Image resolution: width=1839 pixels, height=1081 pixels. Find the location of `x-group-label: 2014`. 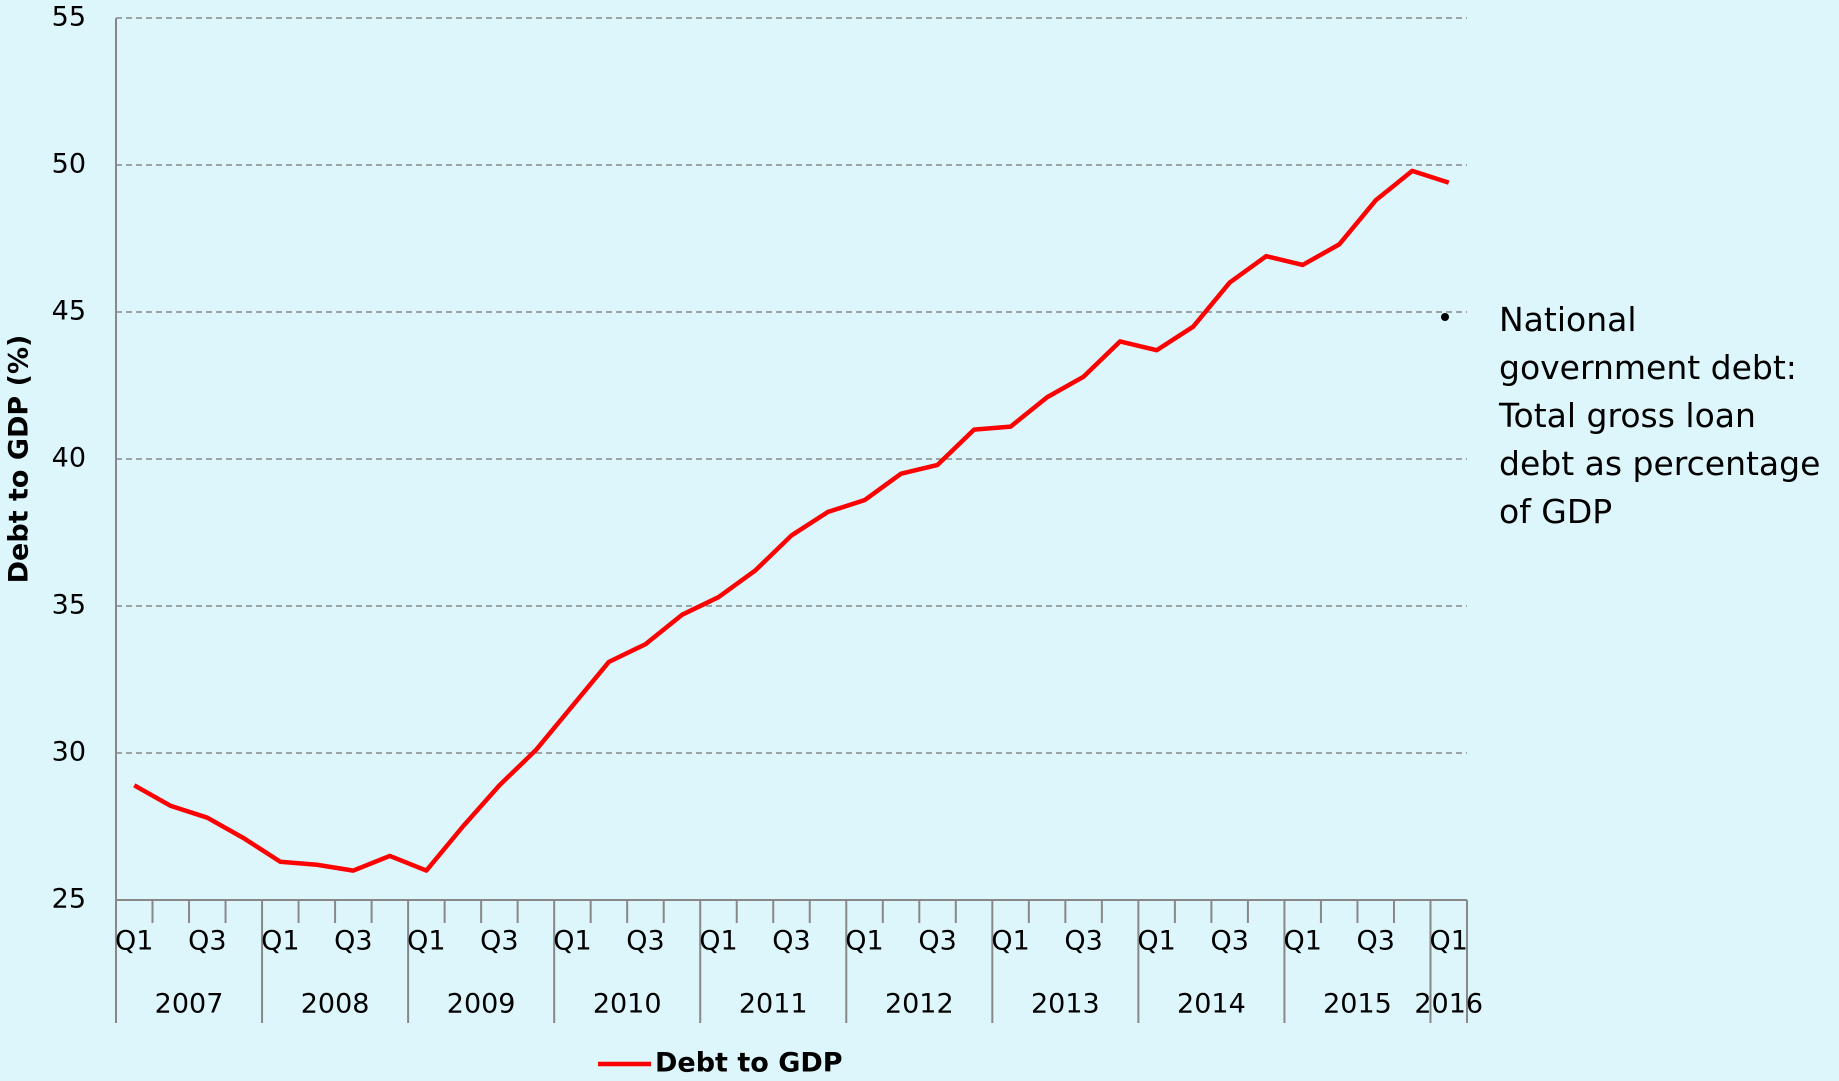

x-group-label: 2014 is located at coordinates (1211, 1004).